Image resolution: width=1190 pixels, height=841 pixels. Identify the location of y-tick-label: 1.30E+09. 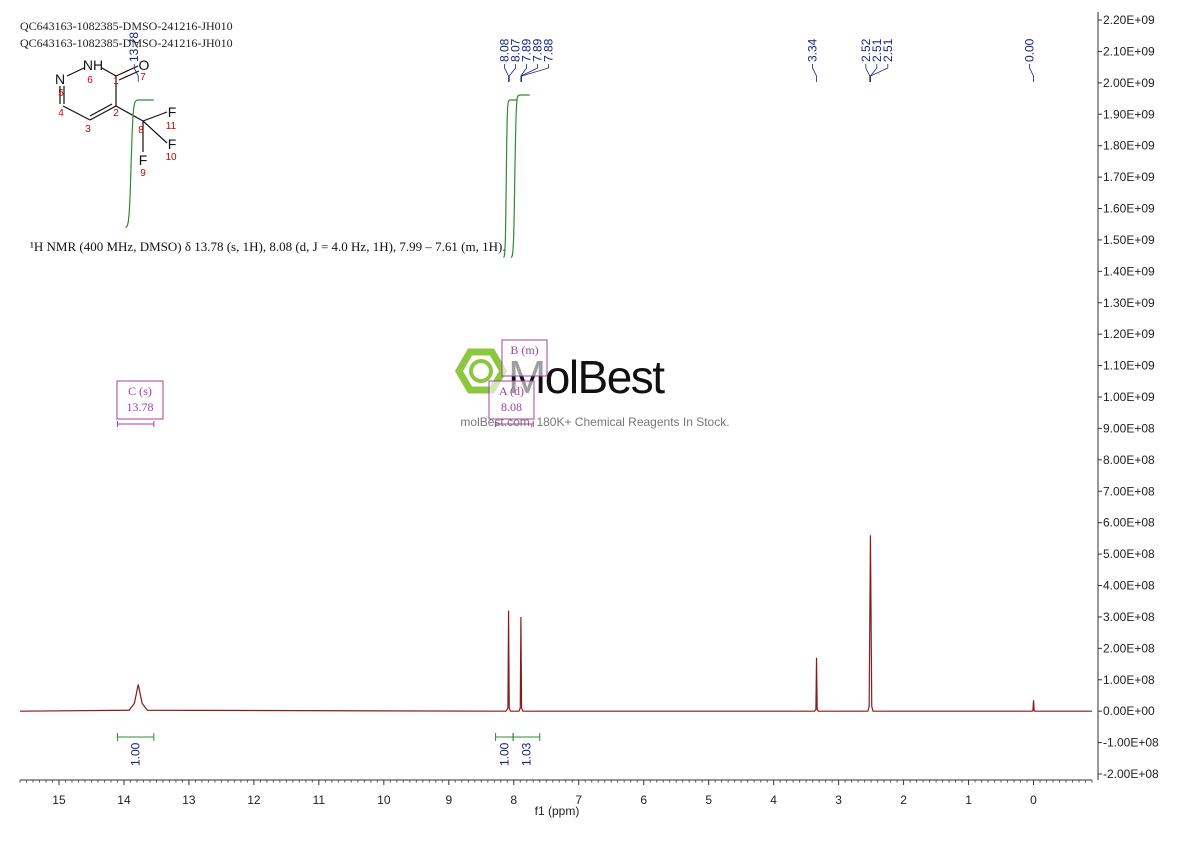
(1129, 303).